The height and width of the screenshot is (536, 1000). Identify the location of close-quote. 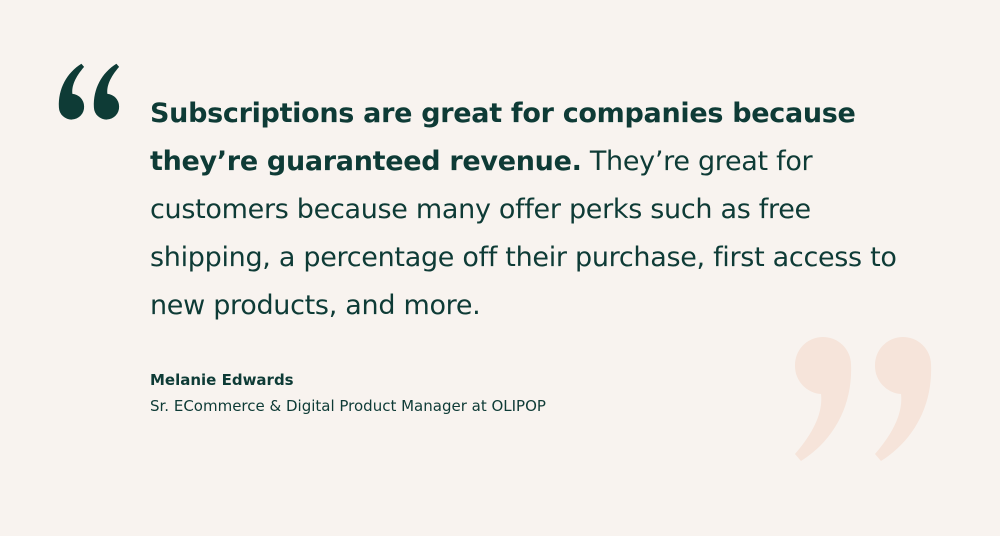
(863, 398).